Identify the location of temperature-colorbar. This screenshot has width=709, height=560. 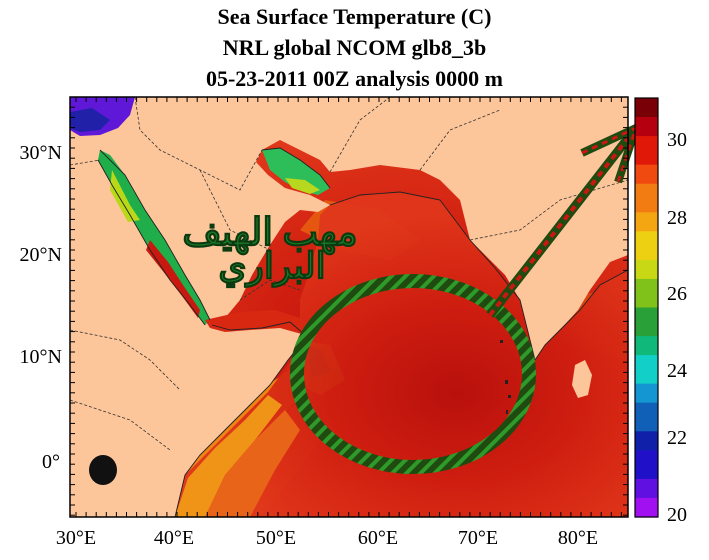
(646, 308).